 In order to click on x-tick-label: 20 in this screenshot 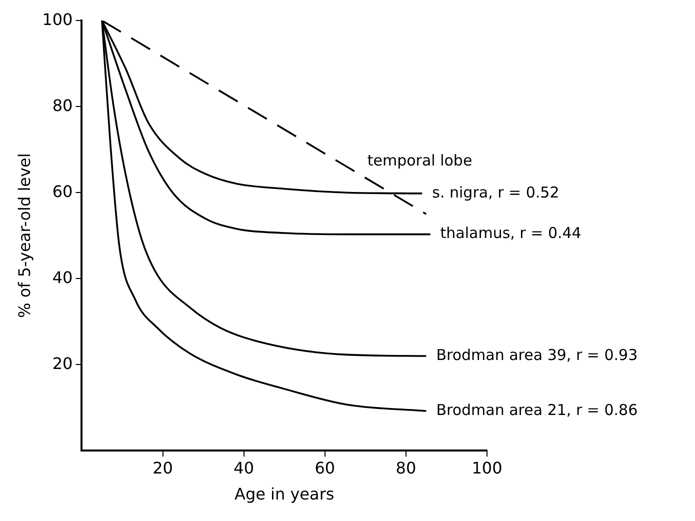, I will do `click(162, 468)`.